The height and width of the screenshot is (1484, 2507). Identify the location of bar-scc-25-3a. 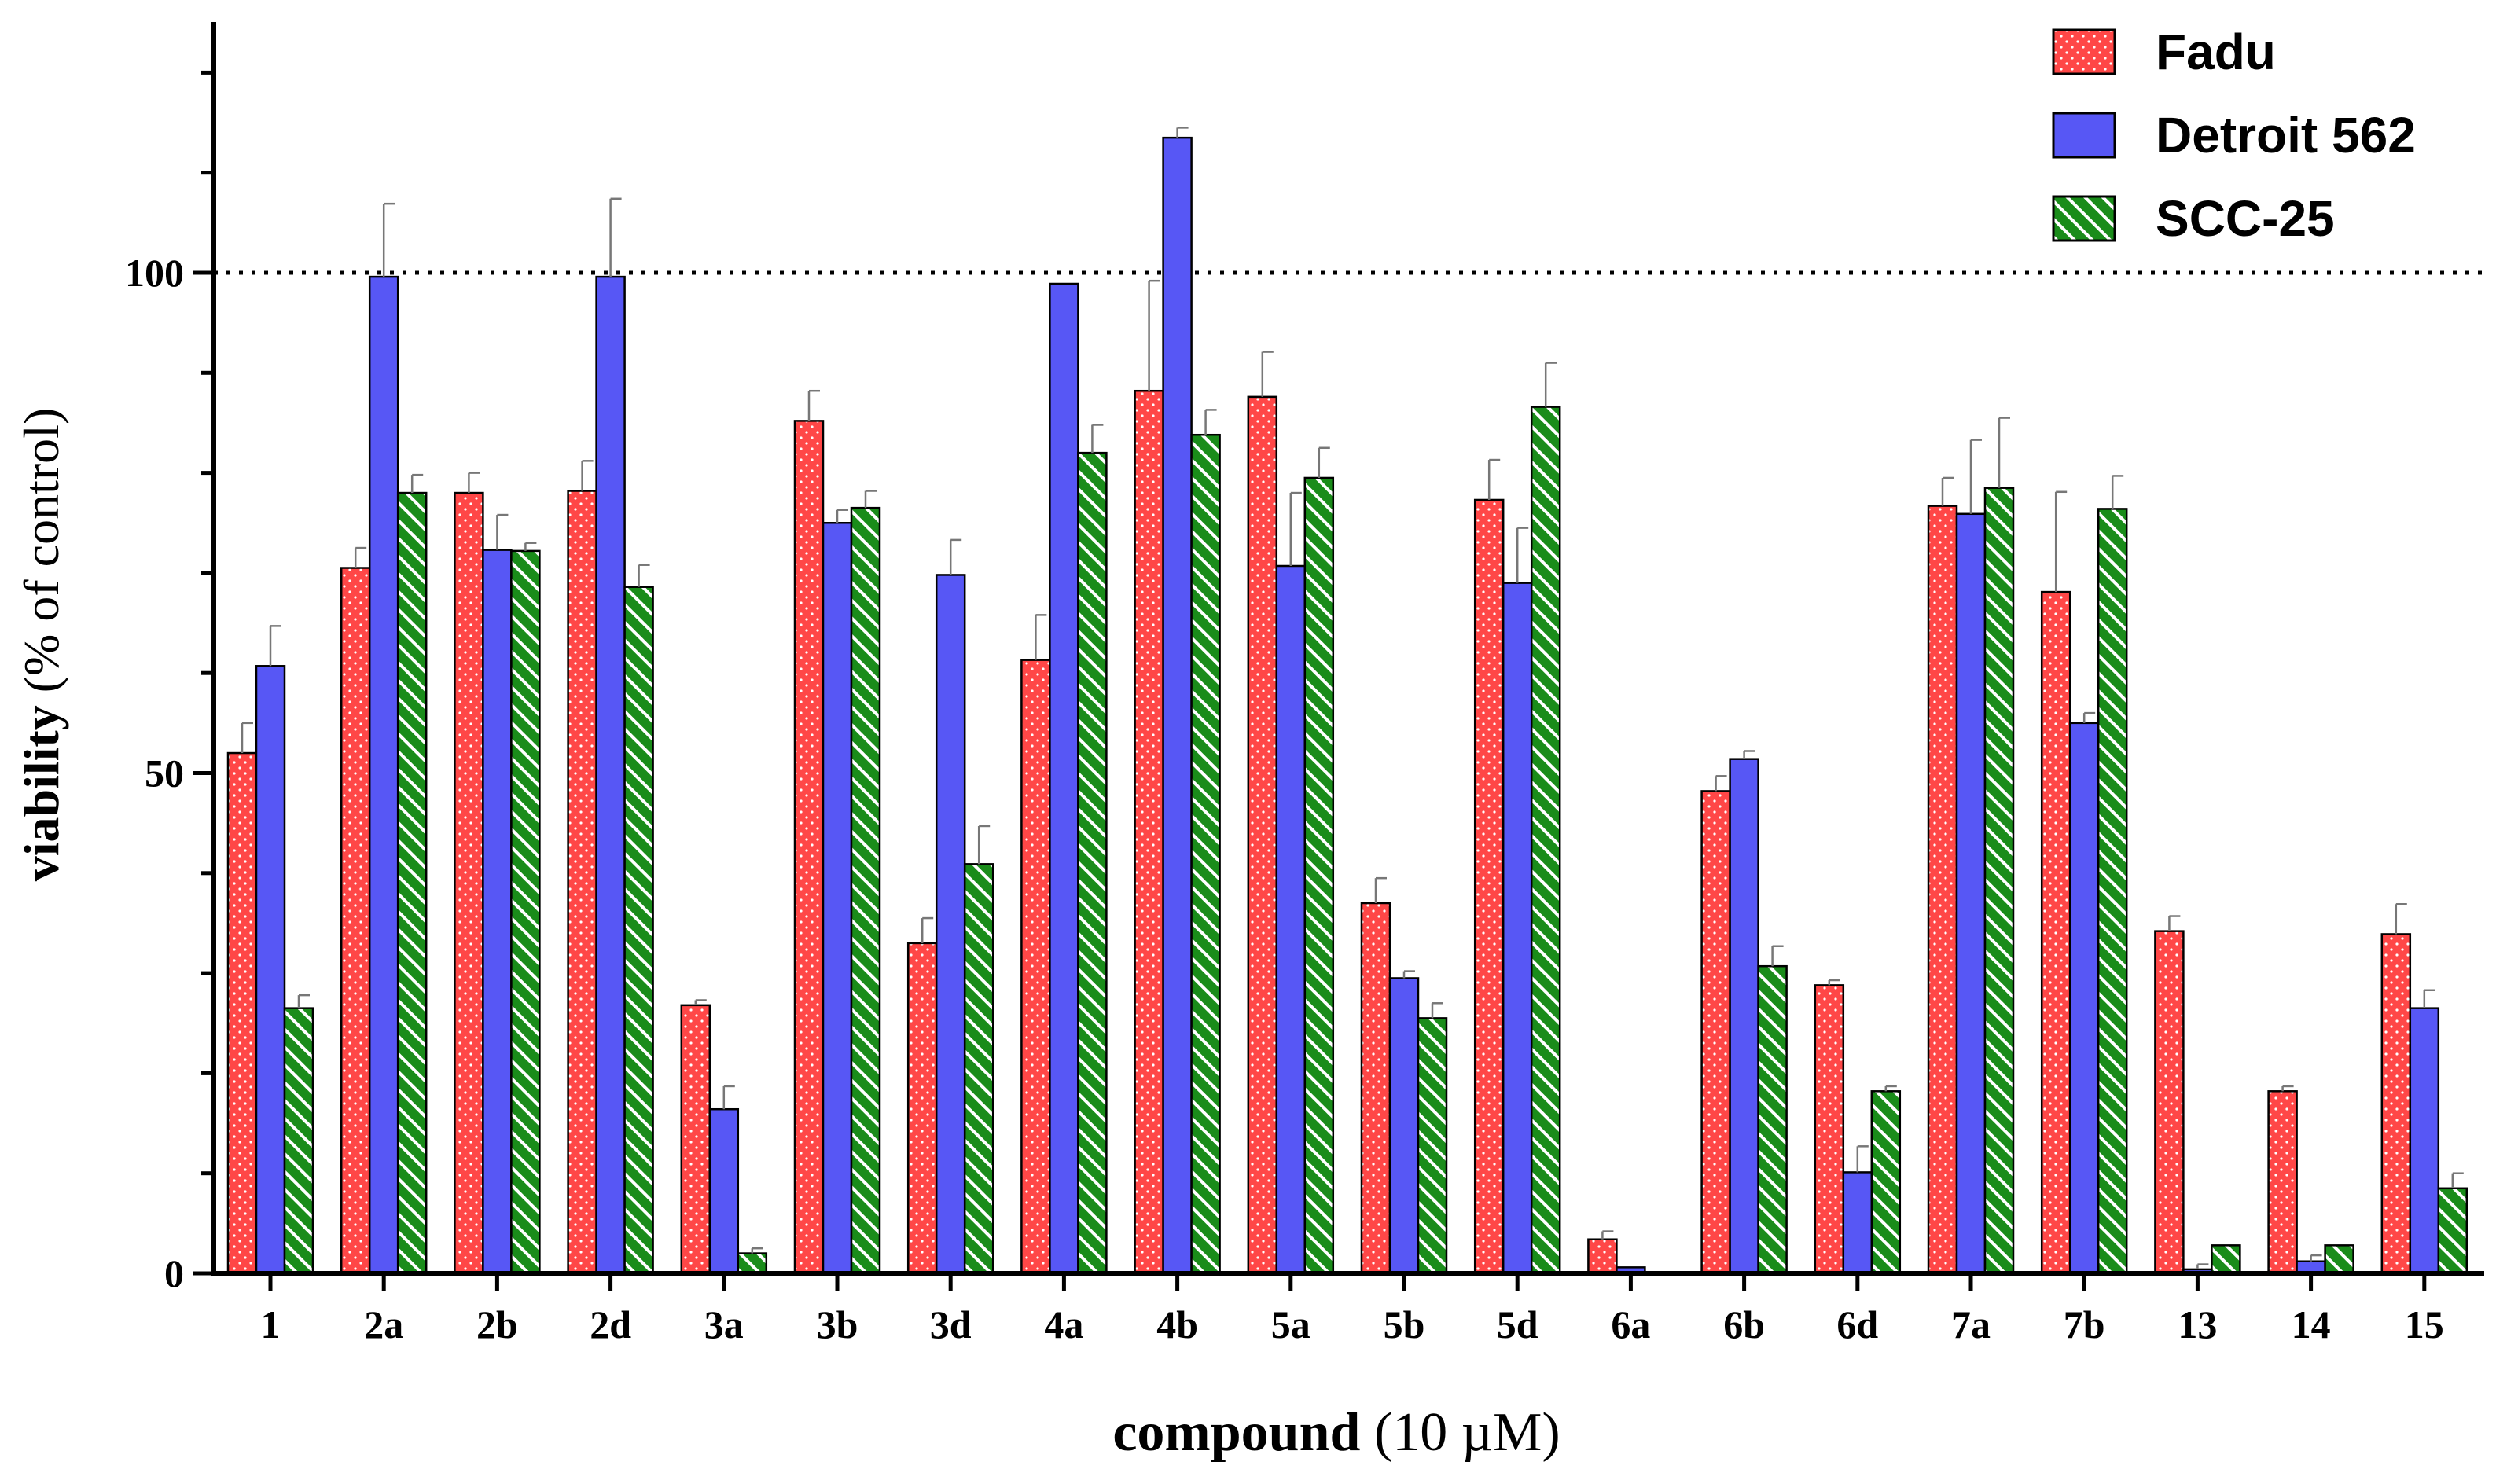
(752, 1263).